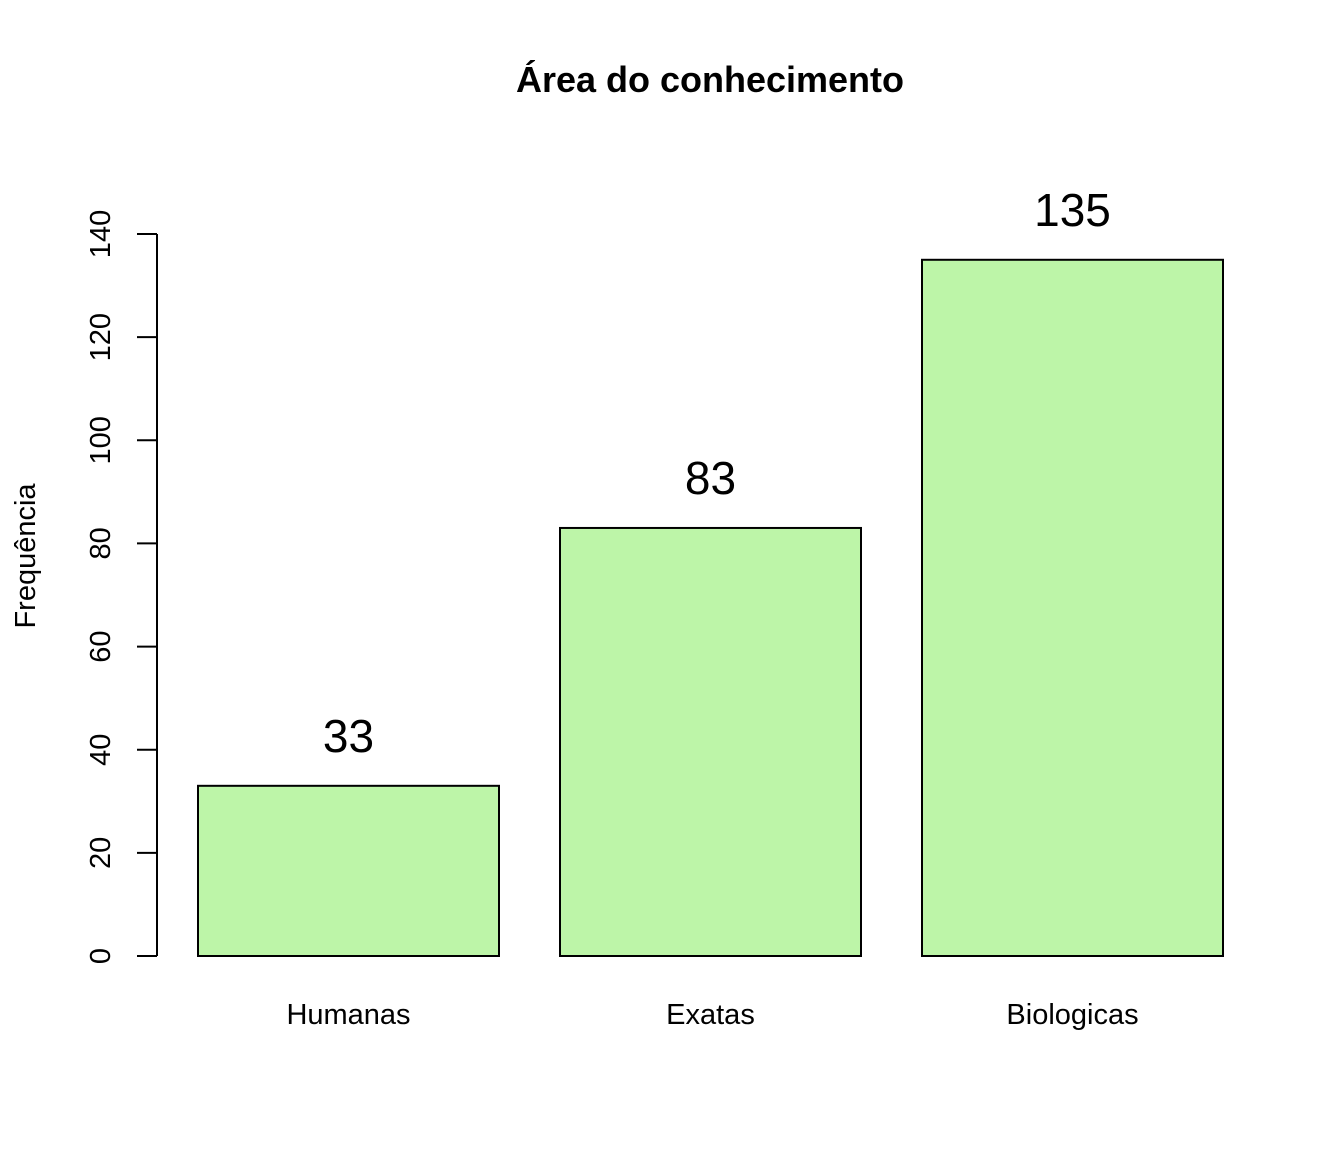 This screenshot has width=1344, height=1152. Describe the element at coordinates (348, 1015) in the screenshot. I see `x-tick-label: Humanas` at that location.